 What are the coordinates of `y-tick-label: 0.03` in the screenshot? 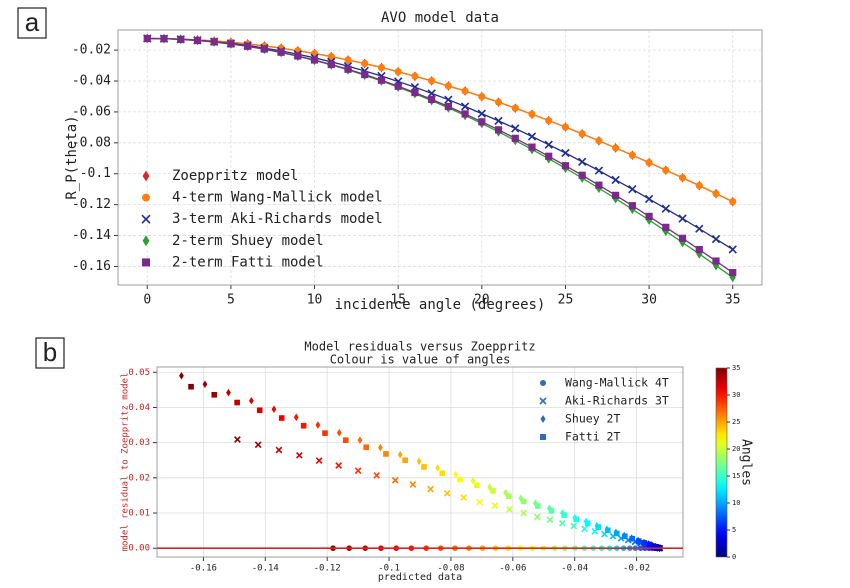 It's located at (139, 443).